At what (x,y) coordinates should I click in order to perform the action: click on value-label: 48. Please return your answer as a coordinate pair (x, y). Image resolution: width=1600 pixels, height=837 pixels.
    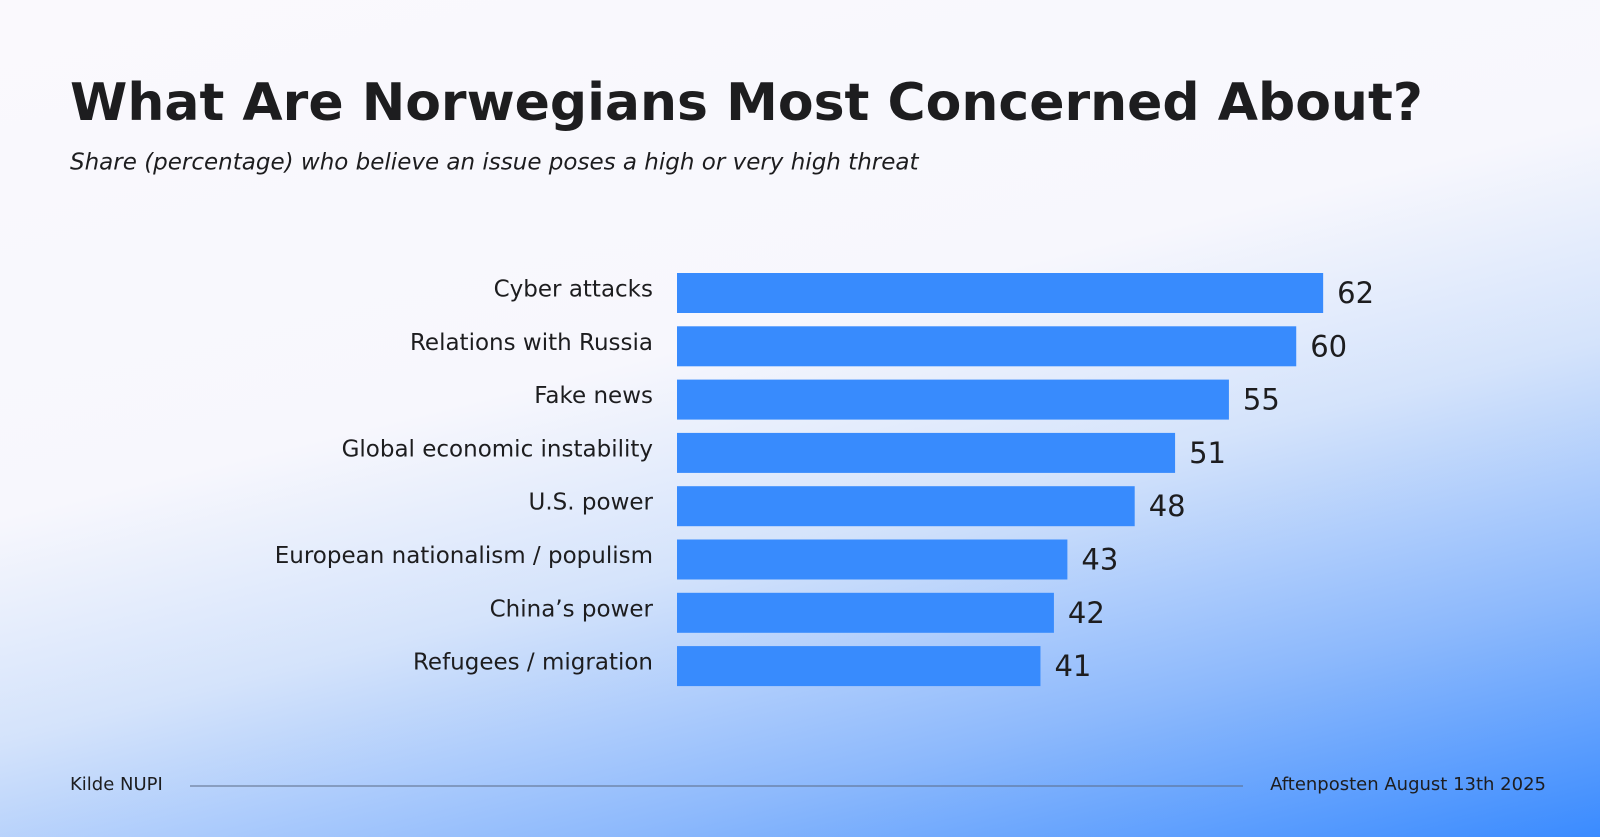
    Looking at the image, I should click on (1167, 506).